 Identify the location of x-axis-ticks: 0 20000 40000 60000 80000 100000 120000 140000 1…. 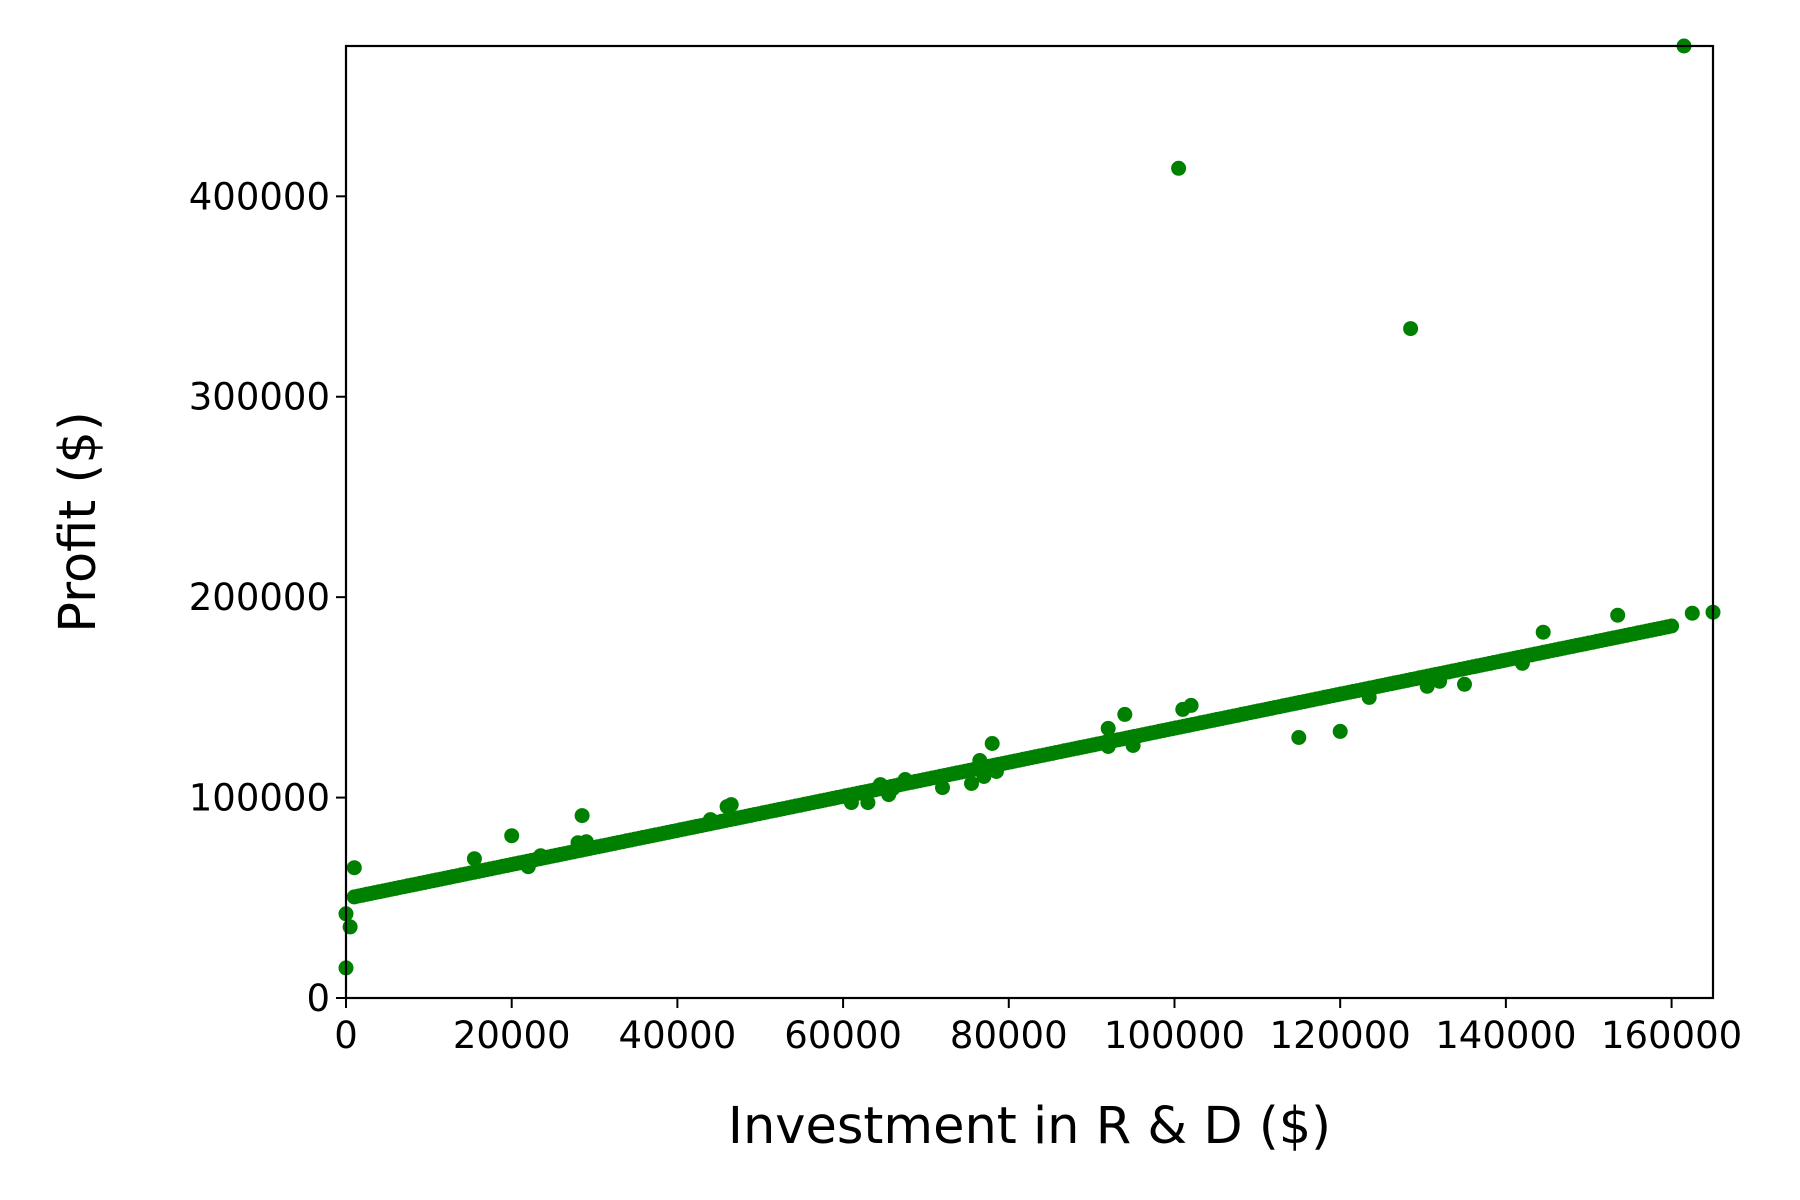
(1038, 1027).